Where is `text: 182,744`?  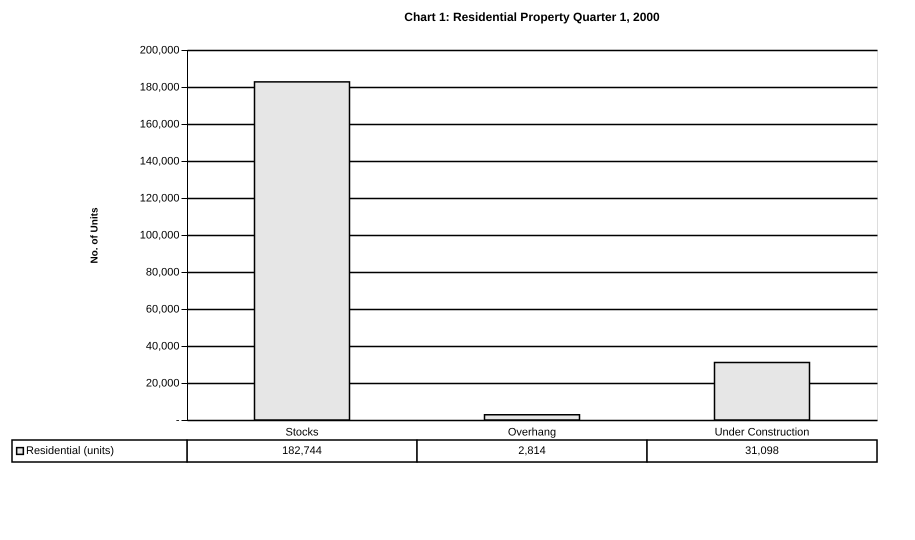
text: 182,744 is located at coordinates (302, 451).